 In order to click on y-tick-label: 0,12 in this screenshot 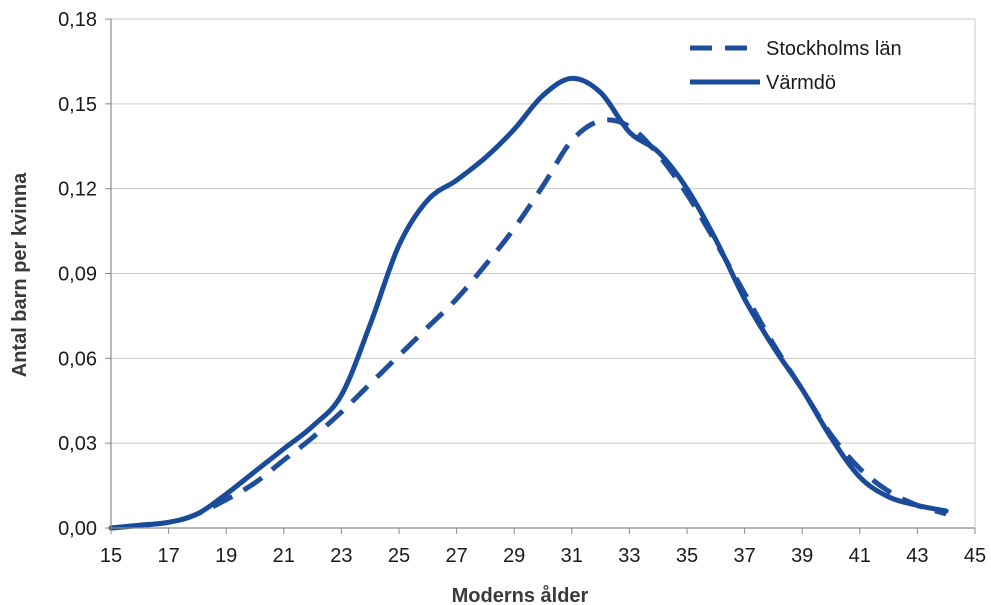, I will do `click(77, 190)`.